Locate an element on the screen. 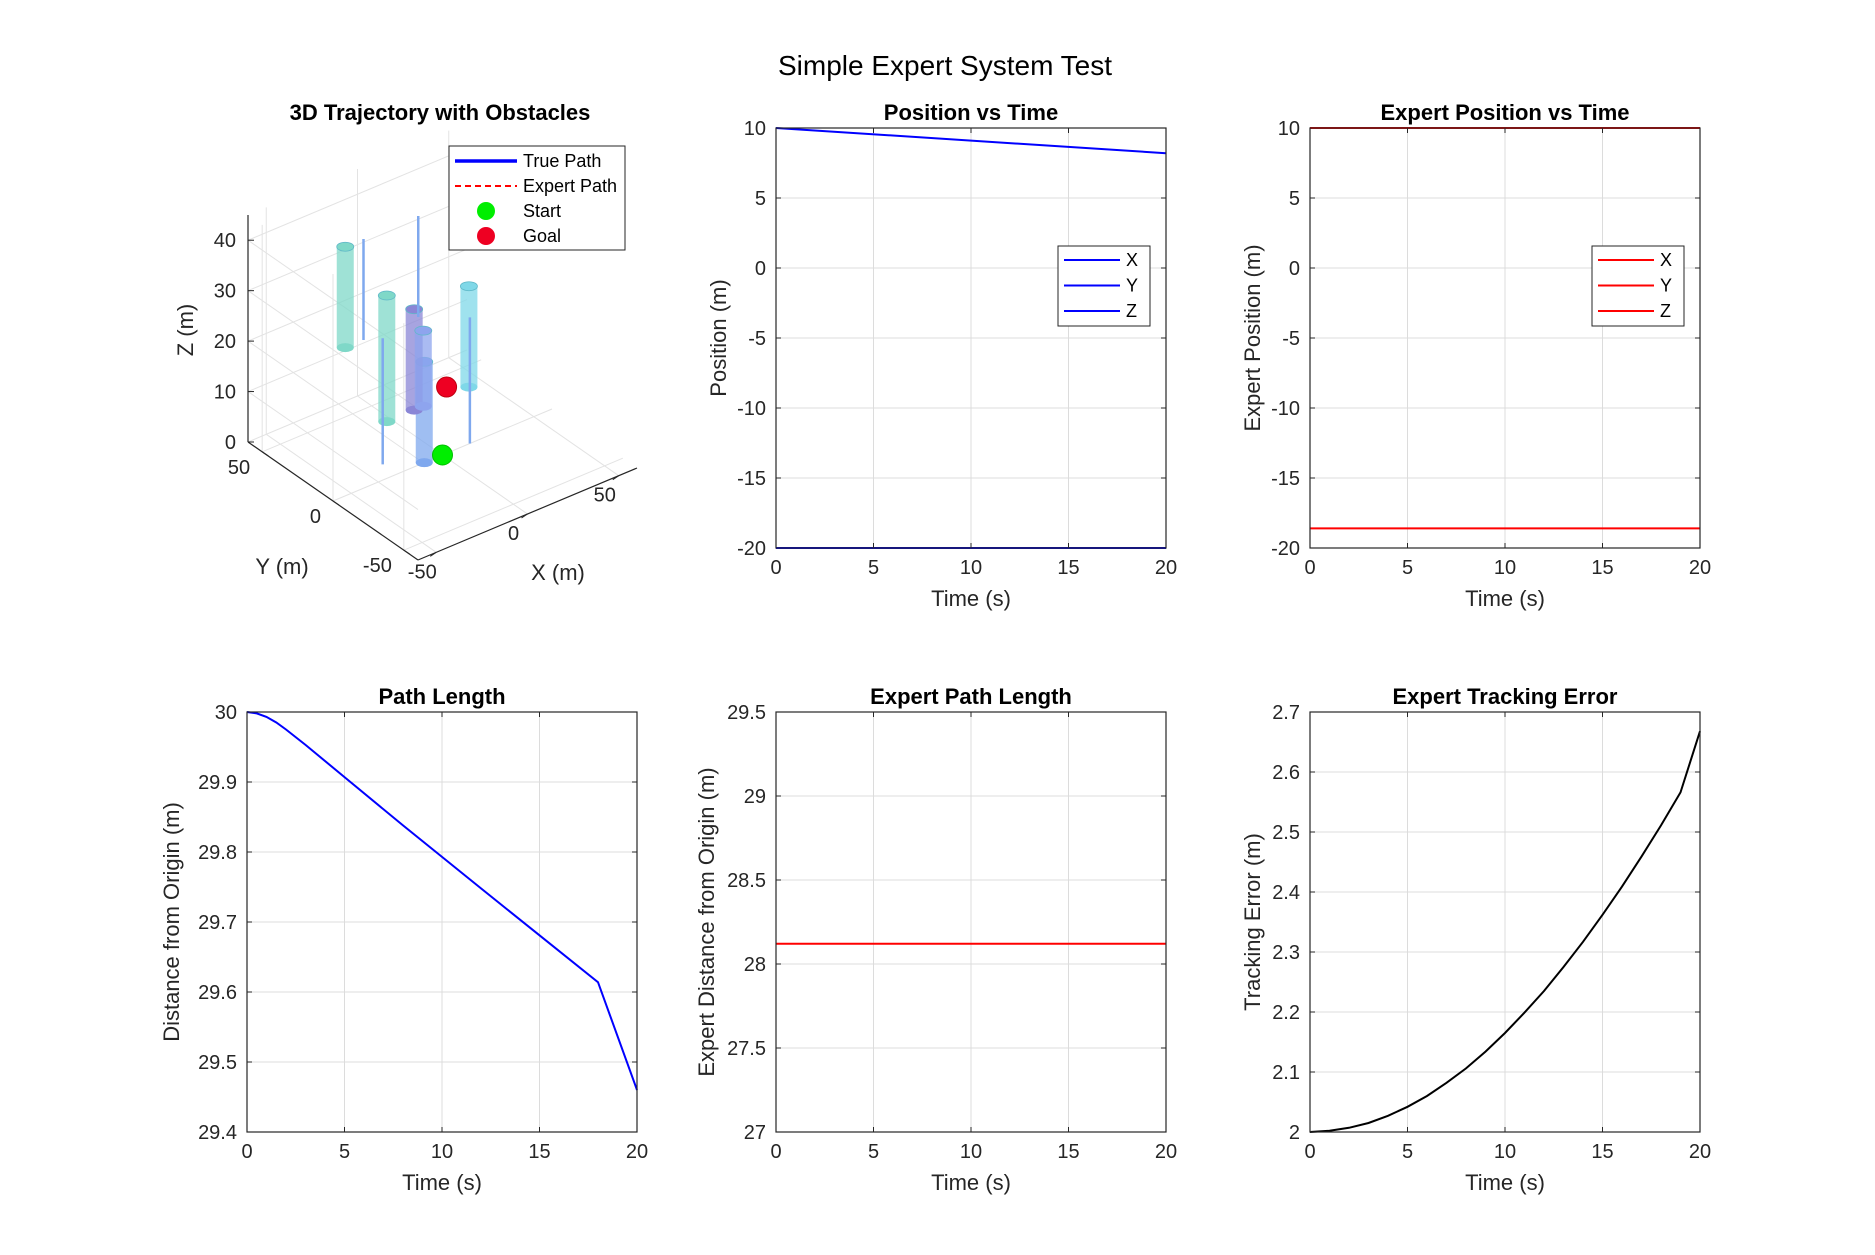 The width and height of the screenshot is (1875, 1255). y-tick-label: 2.6 is located at coordinates (1286, 773).